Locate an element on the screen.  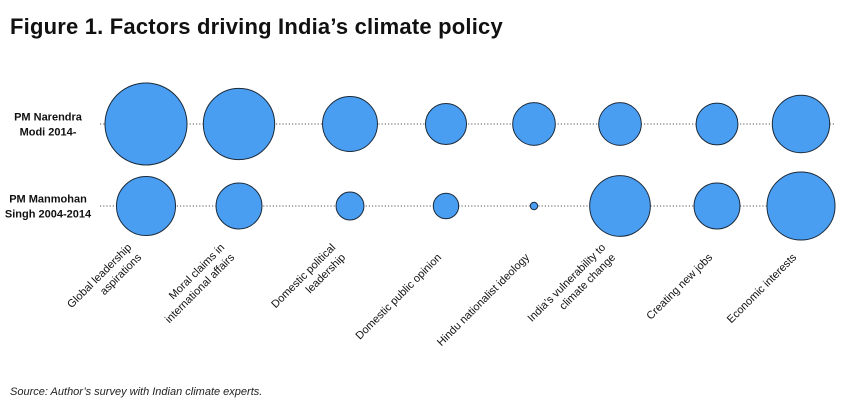
bubble-row1-col3 is located at coordinates (350, 124).